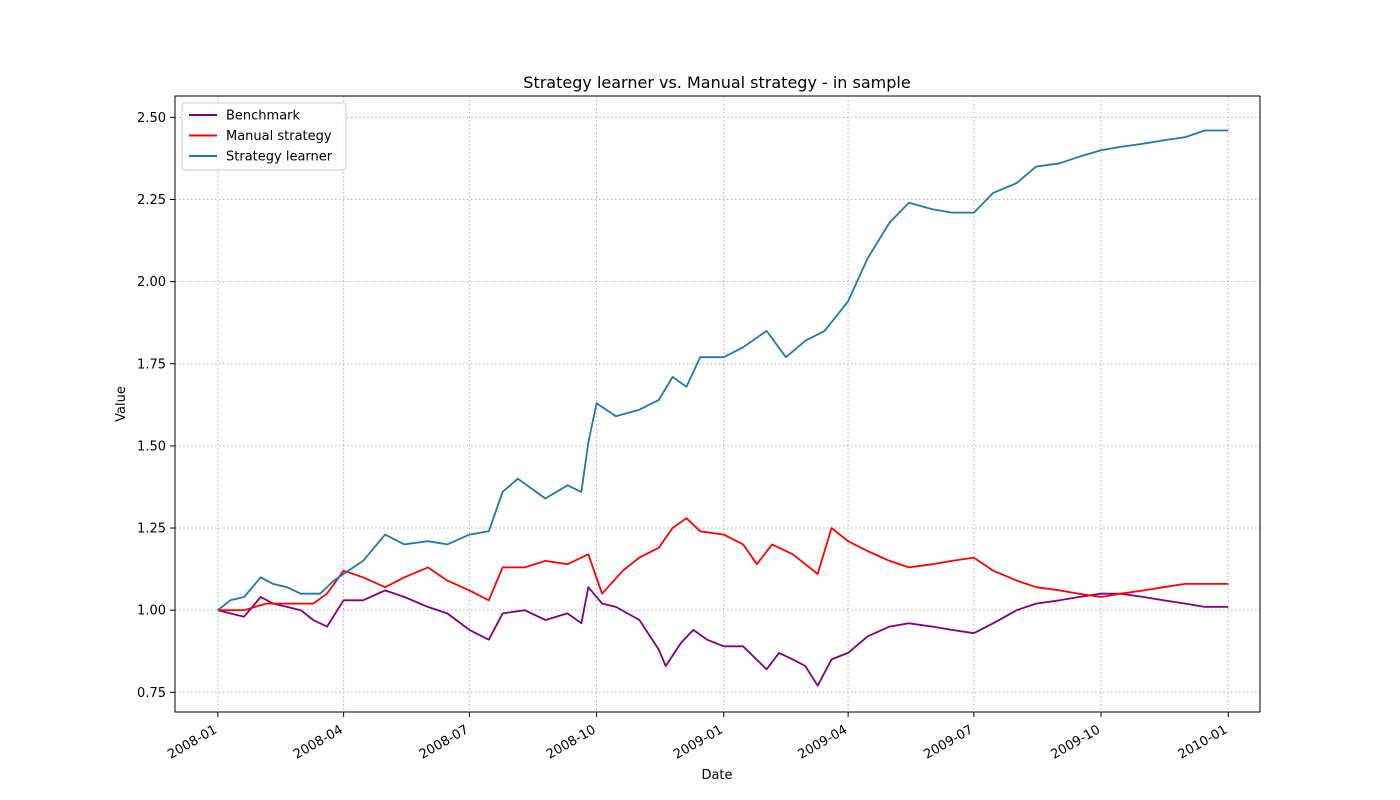 The image size is (1400, 800). Describe the element at coordinates (151, 529) in the screenshot. I see `y-tick-label: 1.25` at that location.